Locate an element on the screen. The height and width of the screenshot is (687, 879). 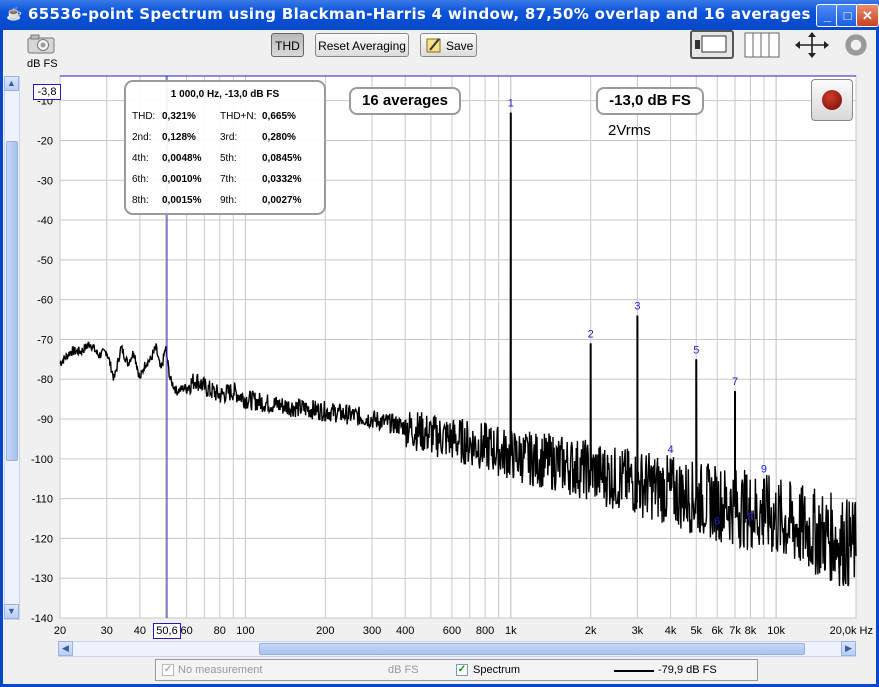
thd-row-label: 7th: is located at coordinates (228, 179).